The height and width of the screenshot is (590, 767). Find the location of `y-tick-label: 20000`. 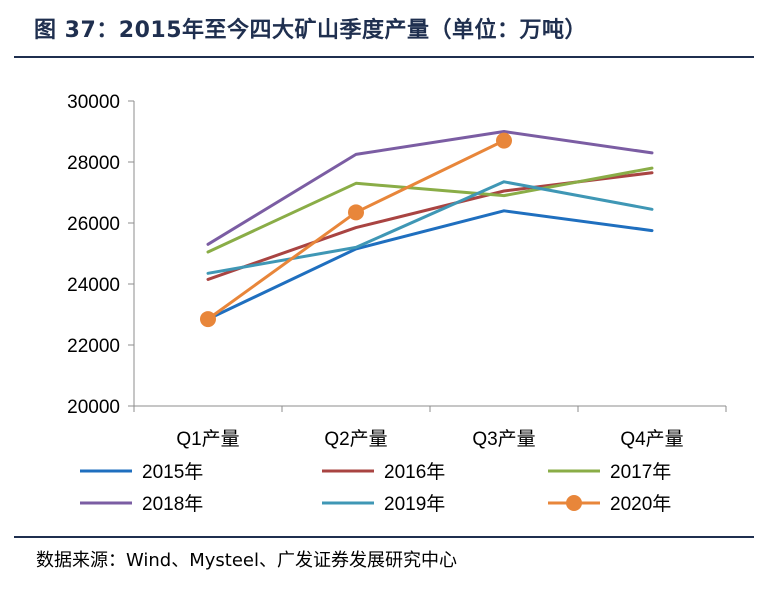

y-tick-label: 20000 is located at coordinates (93, 407).